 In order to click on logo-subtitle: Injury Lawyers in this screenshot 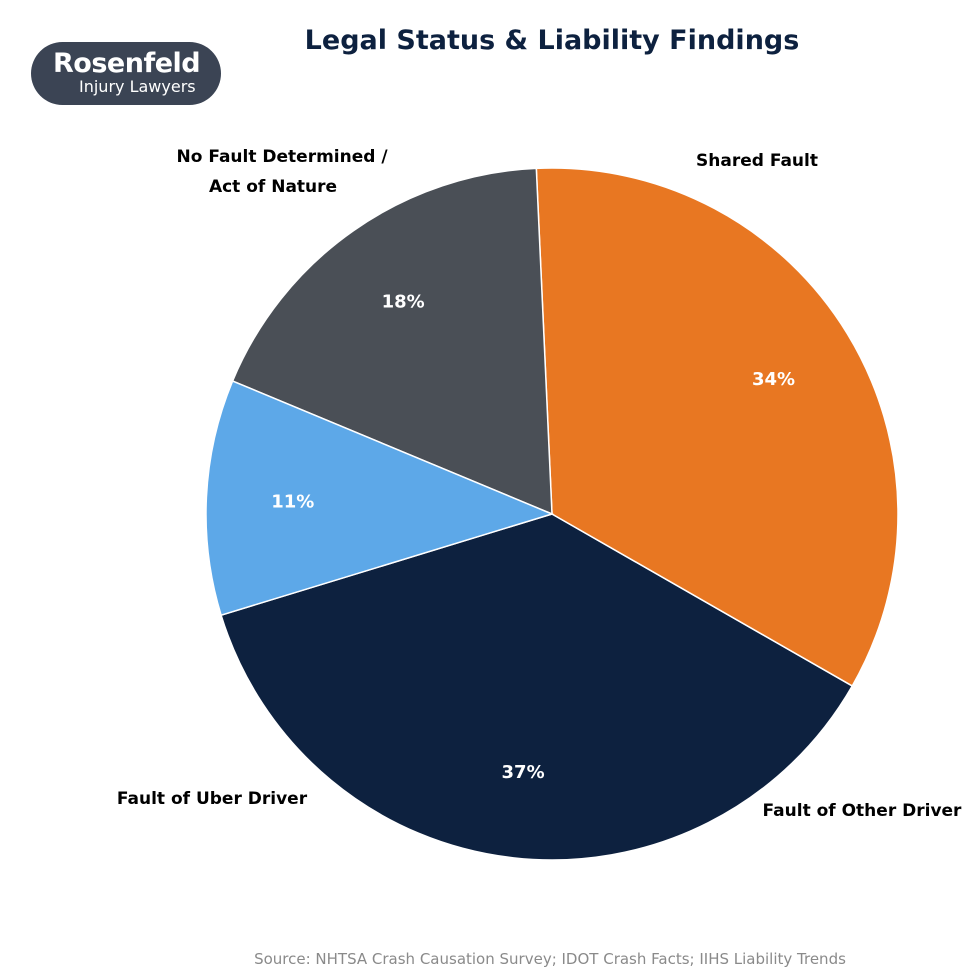, I will do `click(137, 86)`.